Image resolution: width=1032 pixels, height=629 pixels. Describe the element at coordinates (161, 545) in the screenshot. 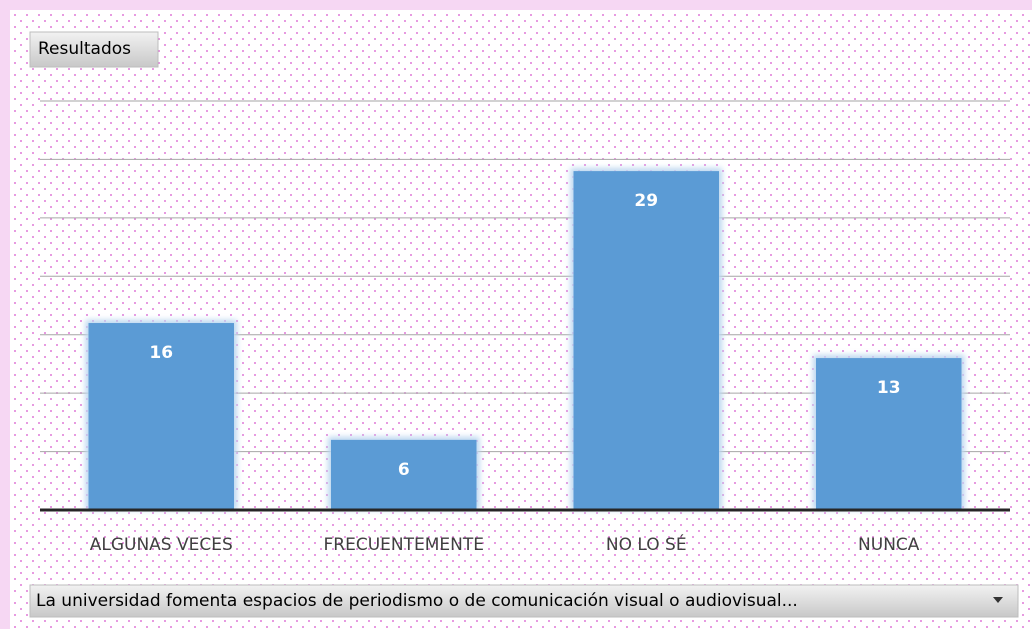

I see `x-tick-label: ALGUNAS VECES` at that location.